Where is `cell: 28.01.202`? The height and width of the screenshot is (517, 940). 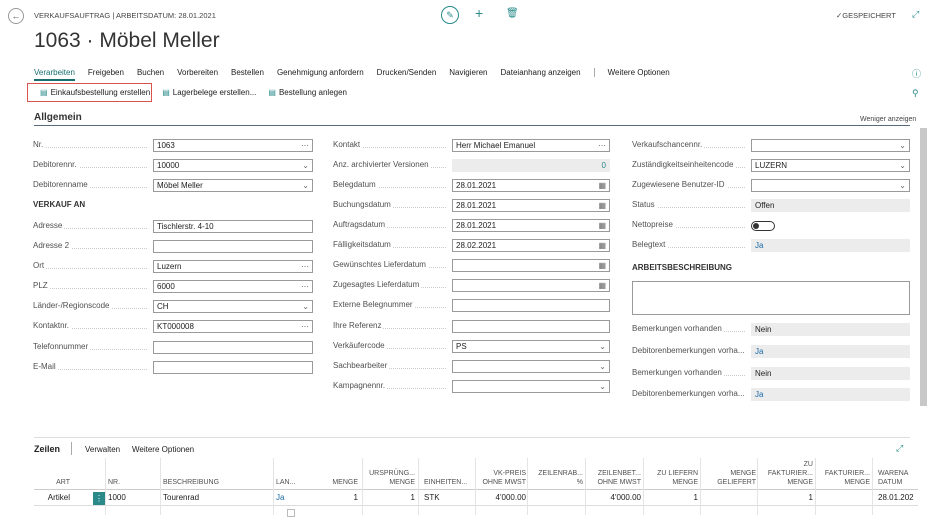 cell: 28.01.202 is located at coordinates (896, 497).